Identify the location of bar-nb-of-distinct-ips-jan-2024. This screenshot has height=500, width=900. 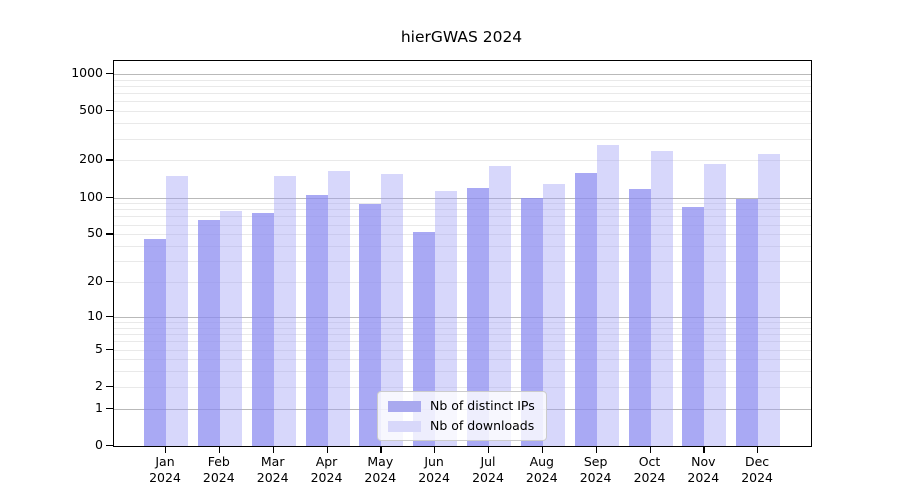
(155, 342).